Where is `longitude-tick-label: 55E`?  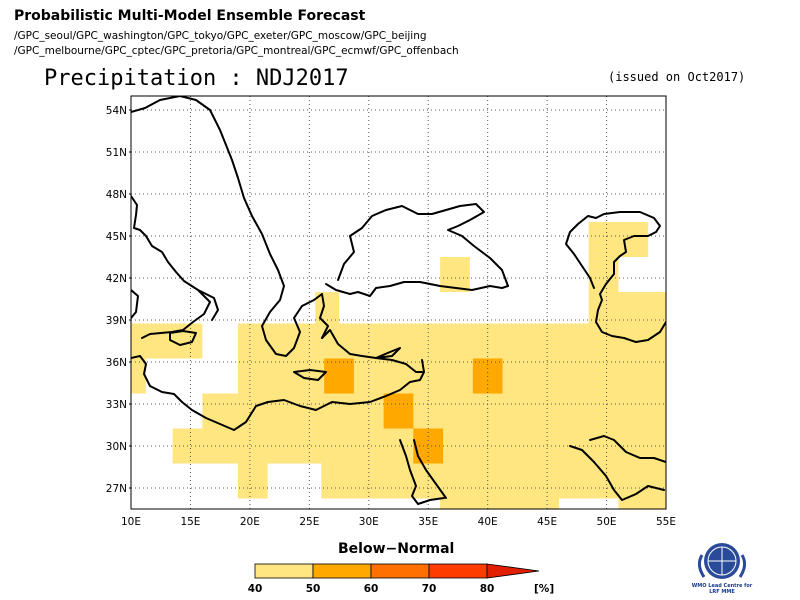 longitude-tick-label: 55E is located at coordinates (666, 522).